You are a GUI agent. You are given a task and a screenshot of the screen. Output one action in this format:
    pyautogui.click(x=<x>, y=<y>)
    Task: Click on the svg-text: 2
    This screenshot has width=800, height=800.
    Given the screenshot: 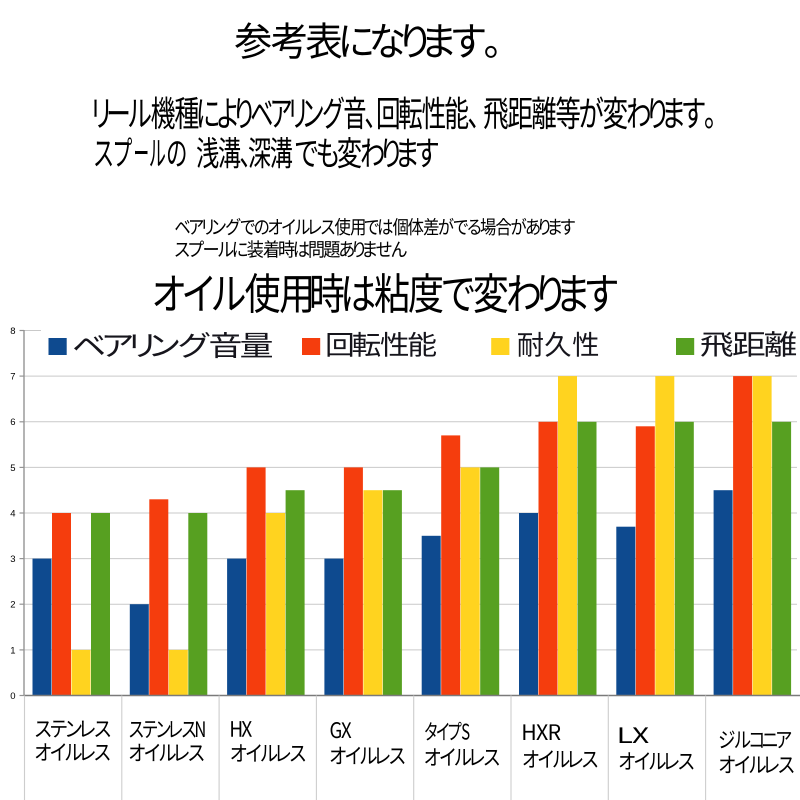 What is the action you would take?
    pyautogui.click(x=12, y=605)
    